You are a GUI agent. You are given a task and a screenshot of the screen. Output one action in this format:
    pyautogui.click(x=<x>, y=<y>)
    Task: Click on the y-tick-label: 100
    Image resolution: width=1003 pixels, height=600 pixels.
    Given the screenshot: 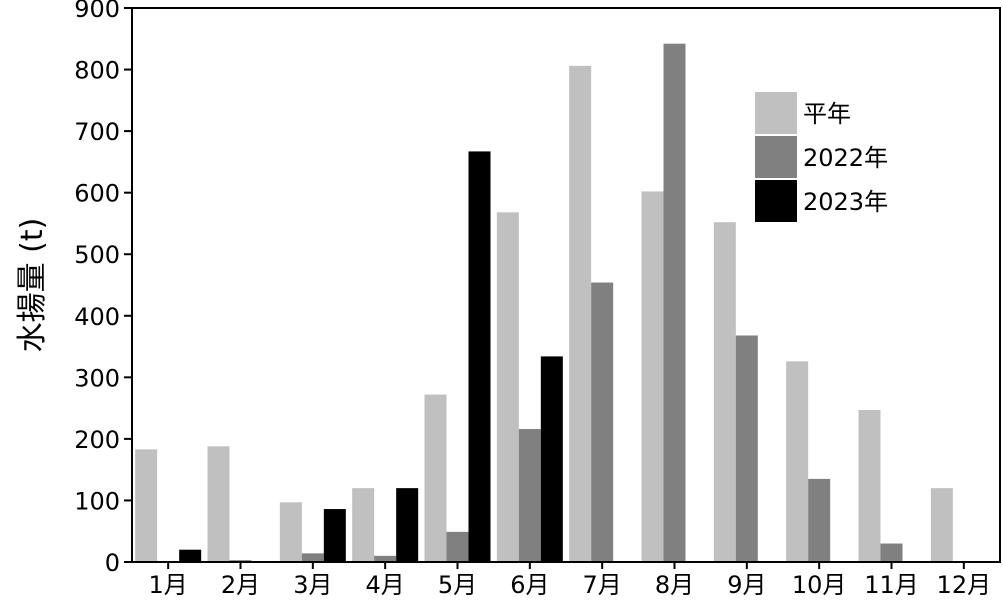 What is the action you would take?
    pyautogui.click(x=97, y=501)
    